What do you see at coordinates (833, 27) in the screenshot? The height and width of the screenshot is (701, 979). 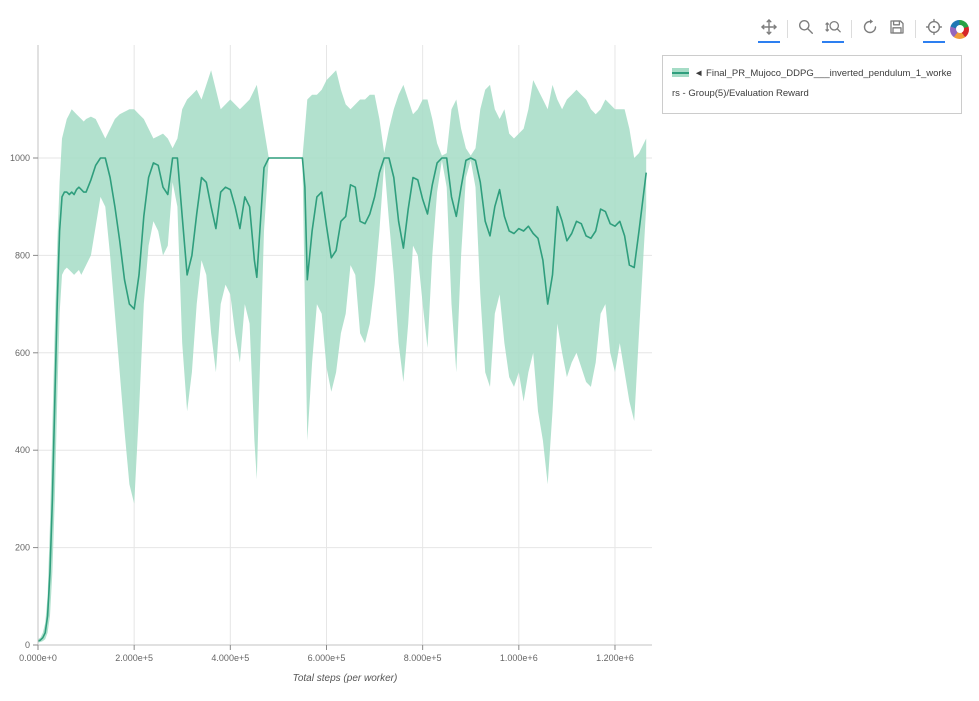 I see `wheel-zoom-icon` at bounding box center [833, 27].